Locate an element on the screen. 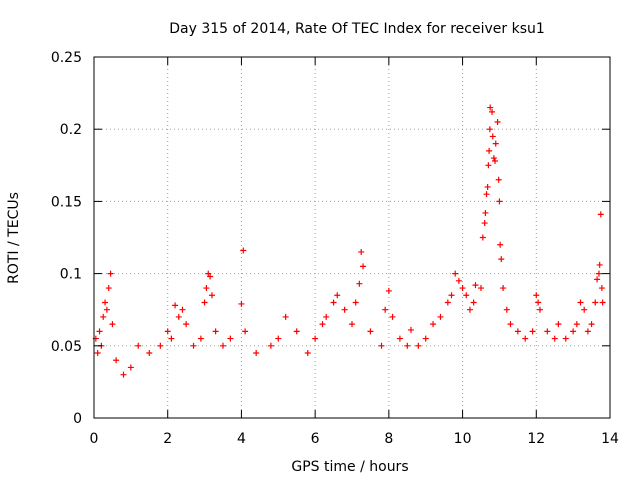  y-tick-label: 0.25 is located at coordinates (66, 58).